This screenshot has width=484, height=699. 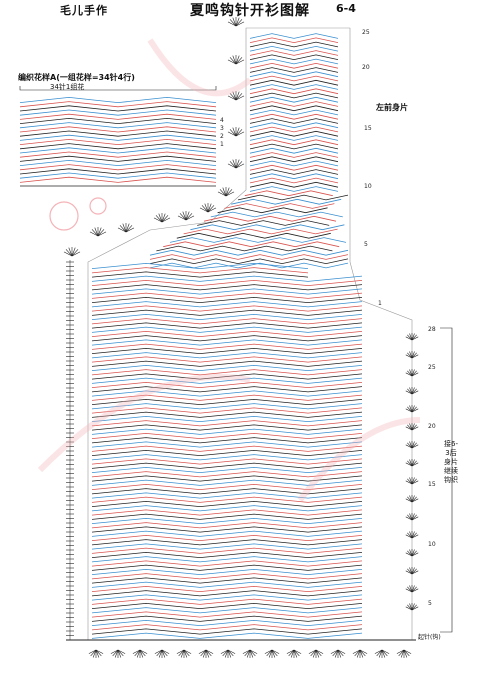 I want to click on continuation-bracket, so click(x=446, y=480).